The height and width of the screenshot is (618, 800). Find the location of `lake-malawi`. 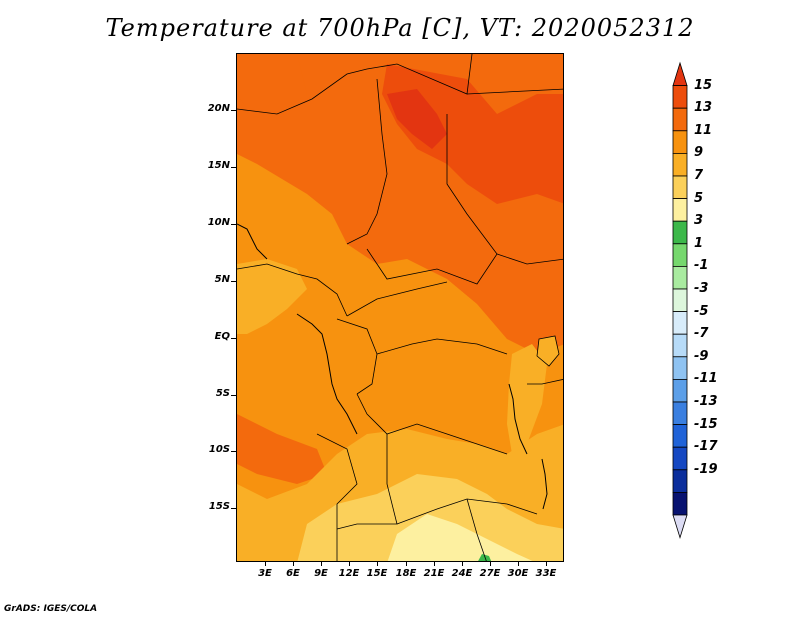

lake-malawi is located at coordinates (544, 484).